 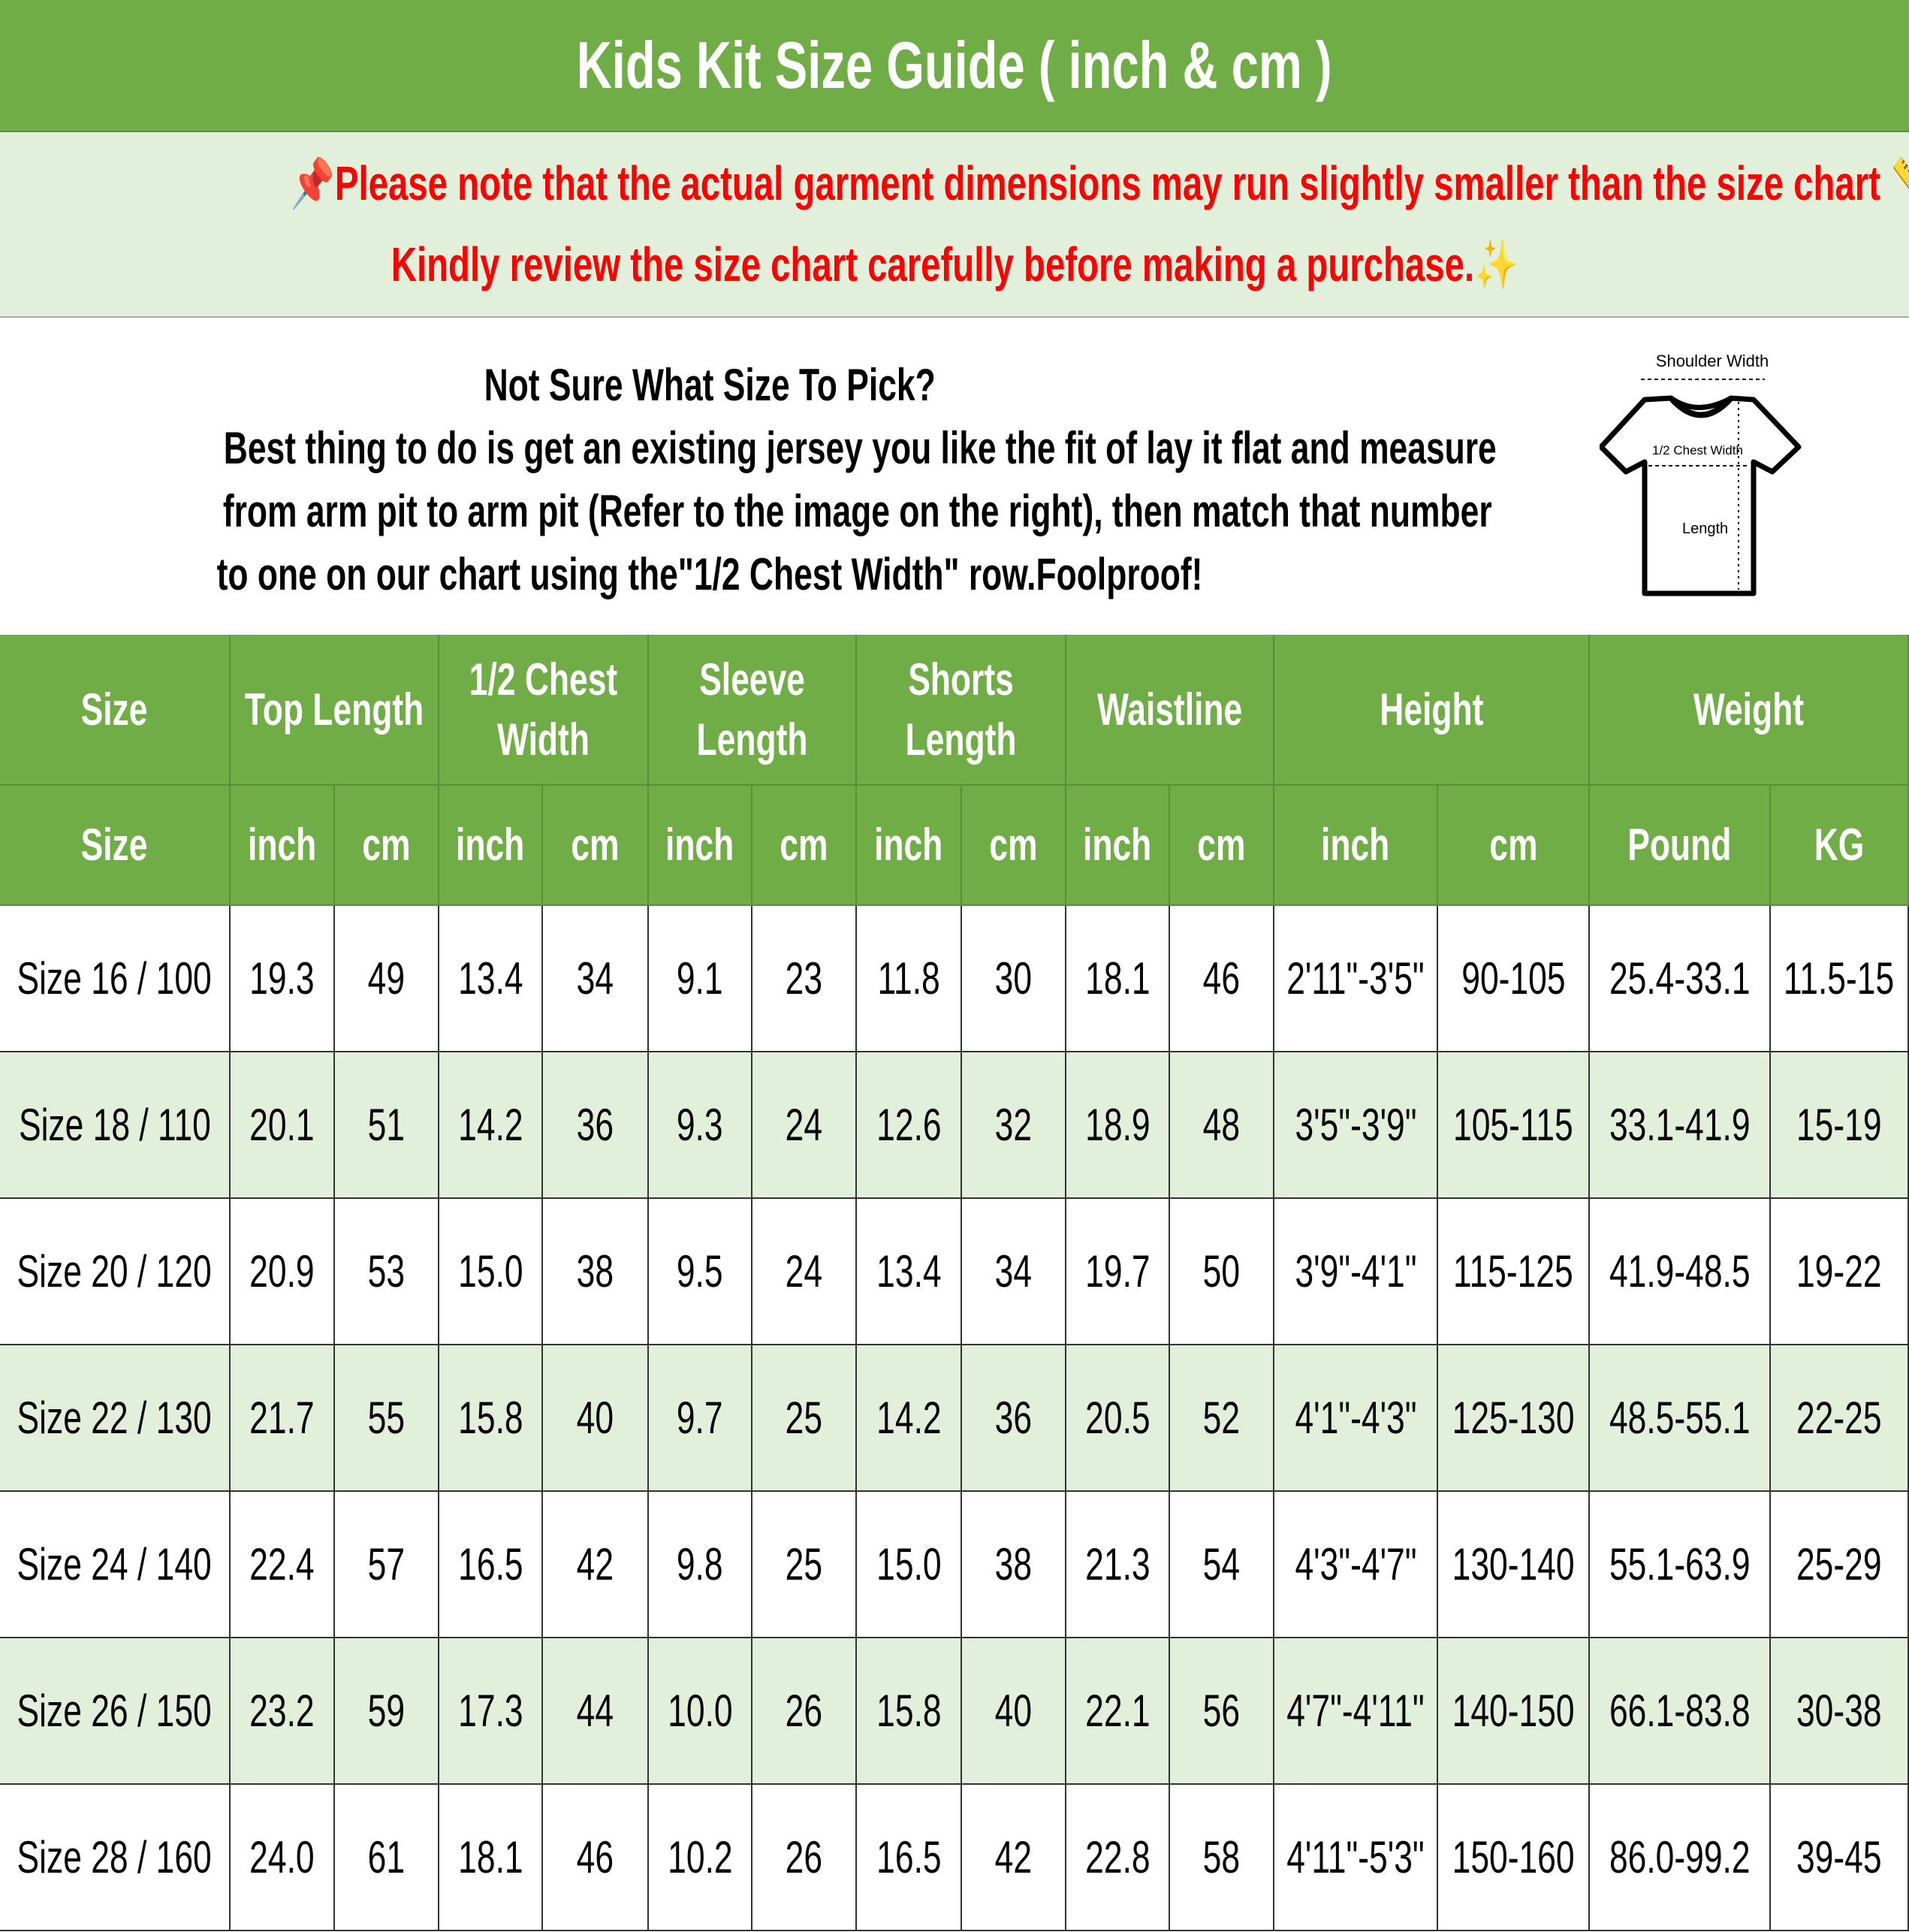 What do you see at coordinates (1680, 1271) in the screenshot?
I see `table-cell-text: 41.9-48.5` at bounding box center [1680, 1271].